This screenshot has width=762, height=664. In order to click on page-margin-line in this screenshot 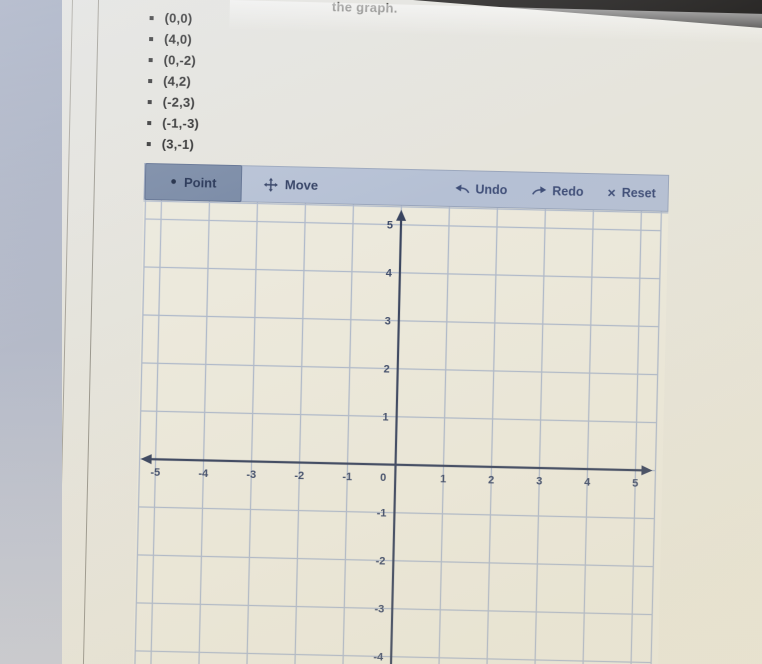, I will do `click(91, 332)`.